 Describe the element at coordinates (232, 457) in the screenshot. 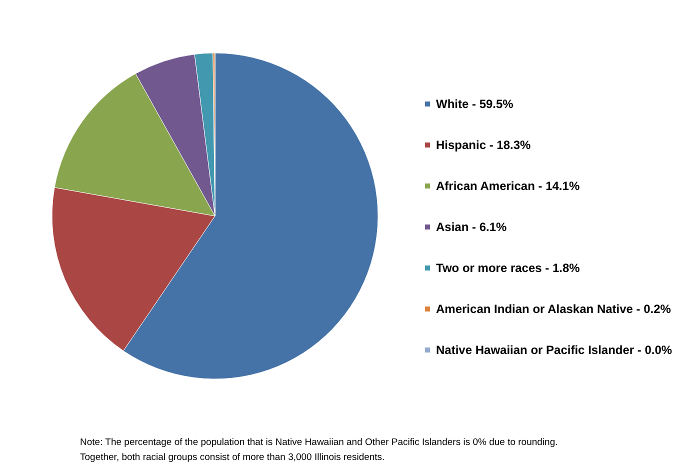

I see `text: Together, both racial groups consist of more than 3,000 Illinois residents.` at that location.